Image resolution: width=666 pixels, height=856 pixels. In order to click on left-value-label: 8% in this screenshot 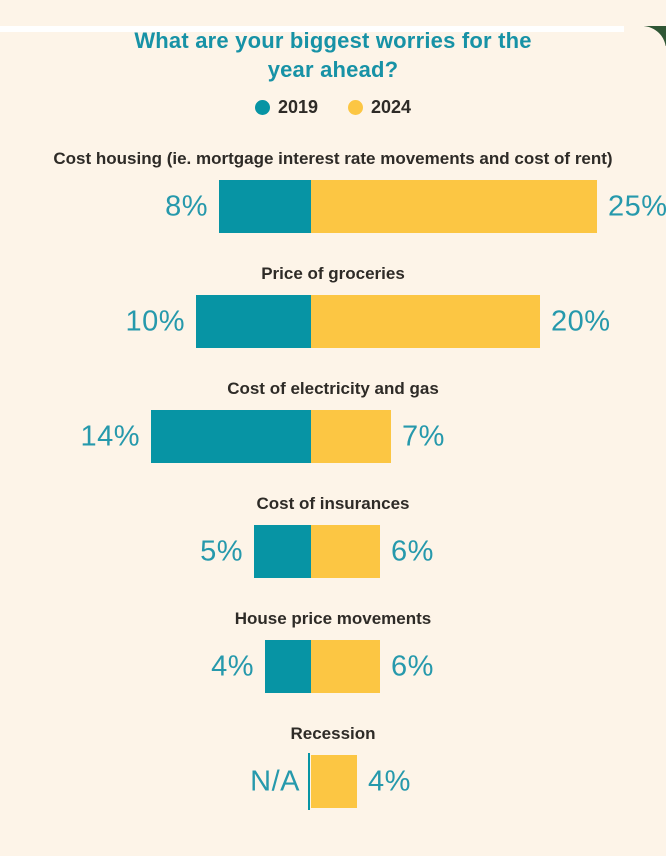, I will do `click(186, 206)`.